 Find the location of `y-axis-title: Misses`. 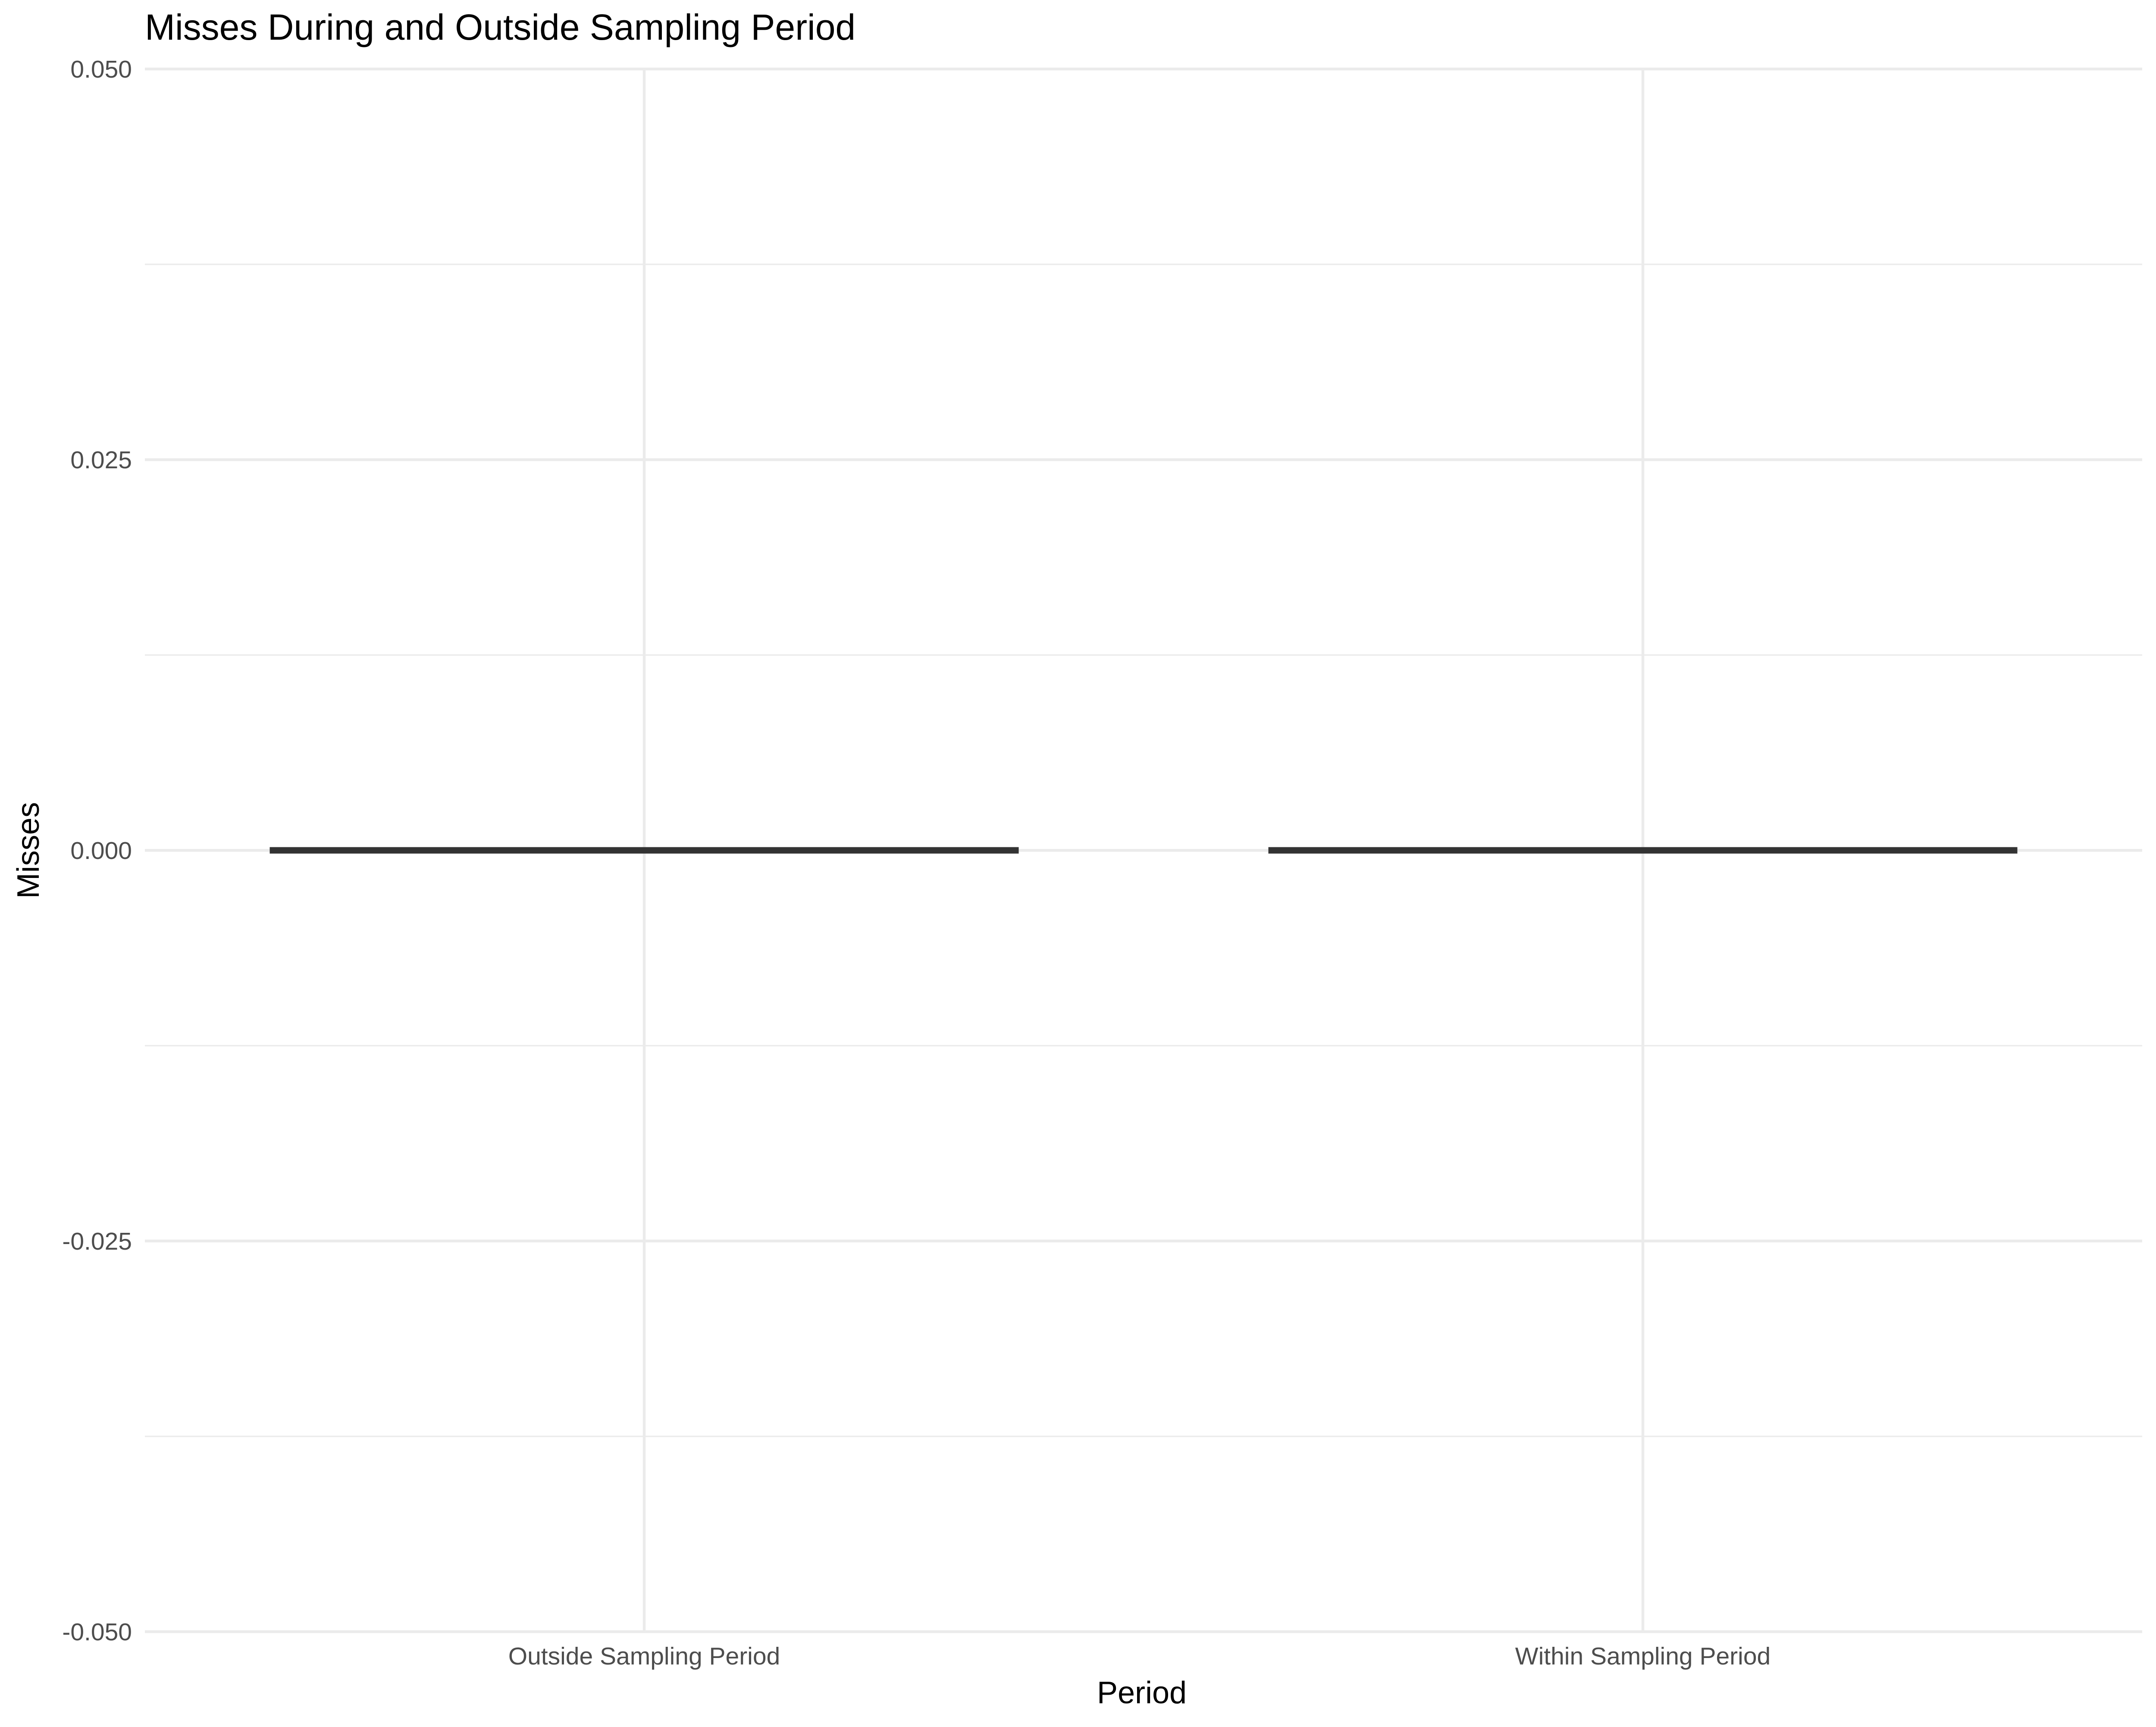

y-axis-title: Misses is located at coordinates (28, 850).